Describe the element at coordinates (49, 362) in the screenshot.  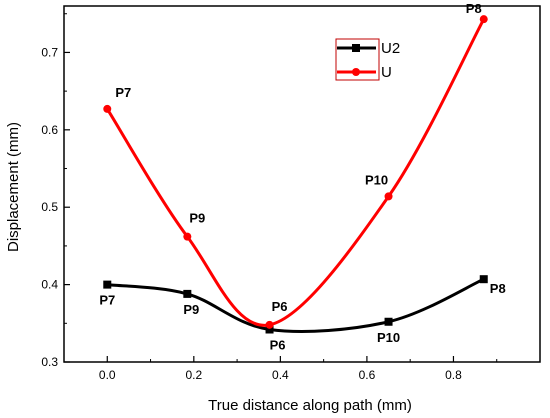
I see `y-tick-label: 0.3` at that location.